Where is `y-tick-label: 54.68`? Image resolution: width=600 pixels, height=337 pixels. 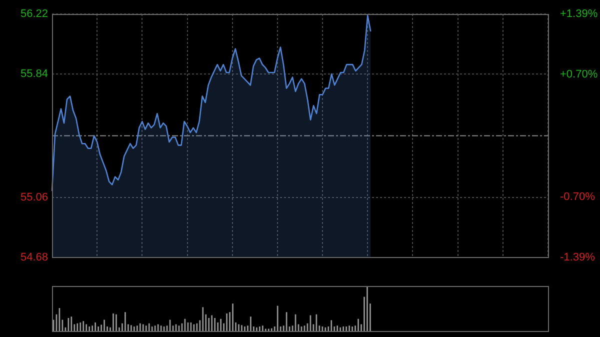 y-tick-label: 54.68 is located at coordinates (34, 257).